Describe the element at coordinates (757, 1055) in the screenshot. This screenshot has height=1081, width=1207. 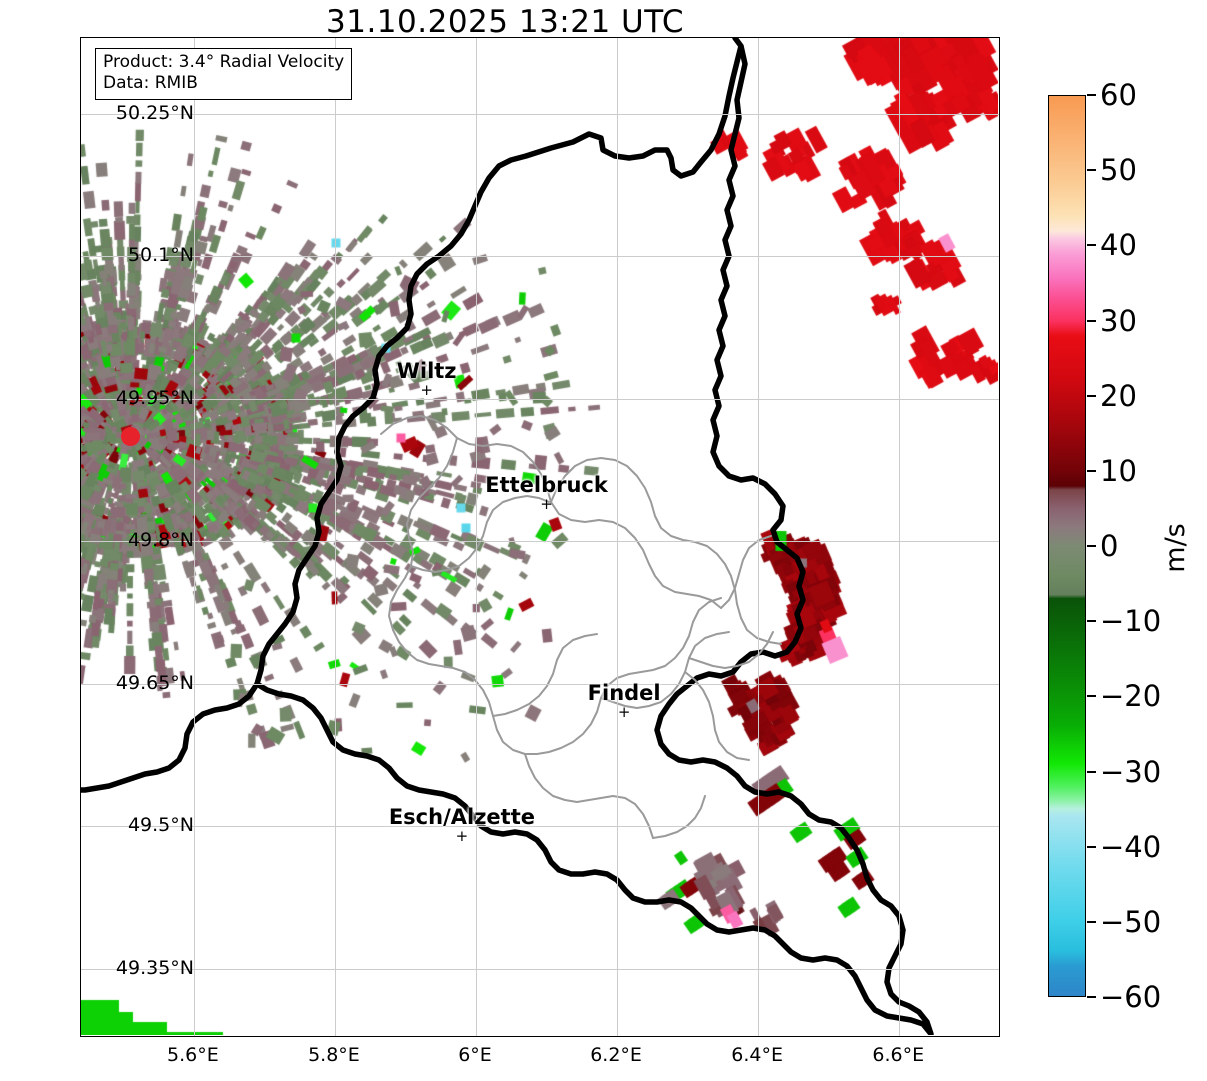
I see `lon-tick-label-4: 6.4°E` at that location.